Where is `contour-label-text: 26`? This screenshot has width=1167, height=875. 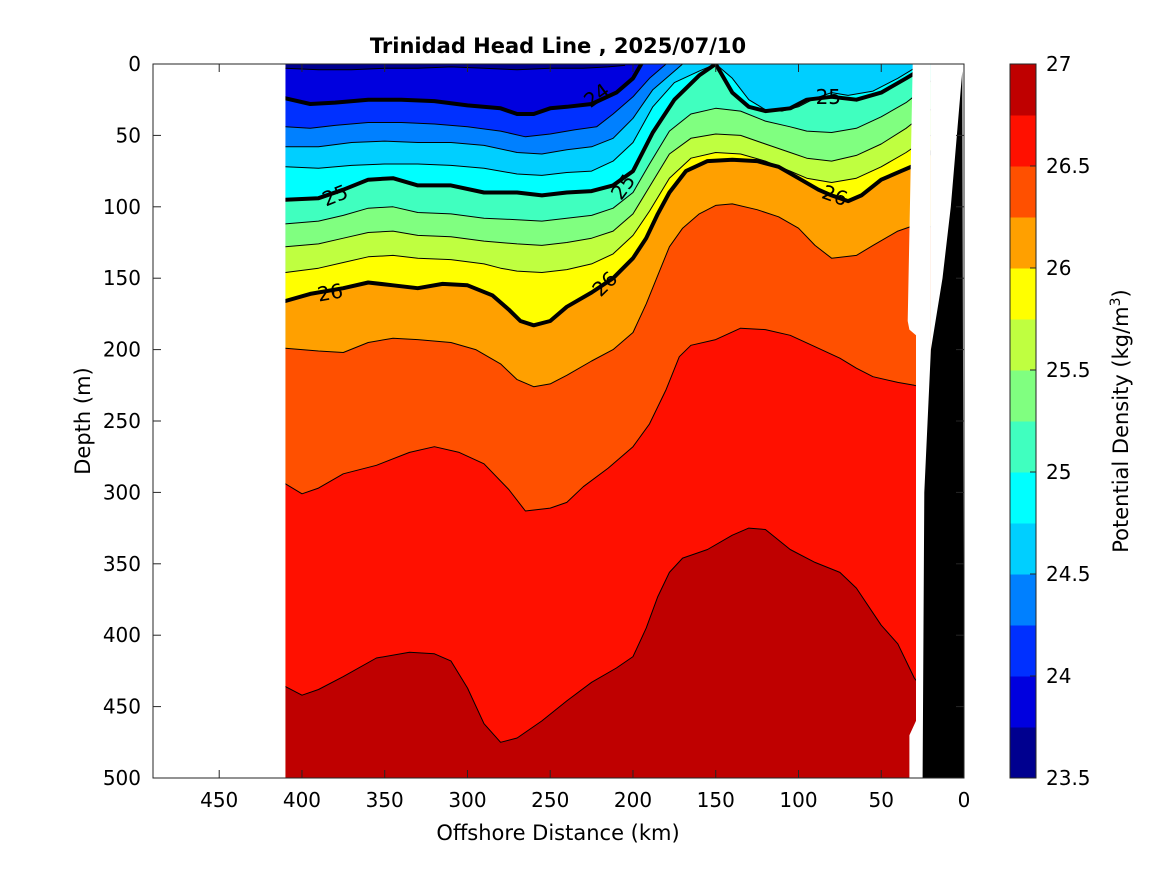 contour-label-text: 26 is located at coordinates (329, 292).